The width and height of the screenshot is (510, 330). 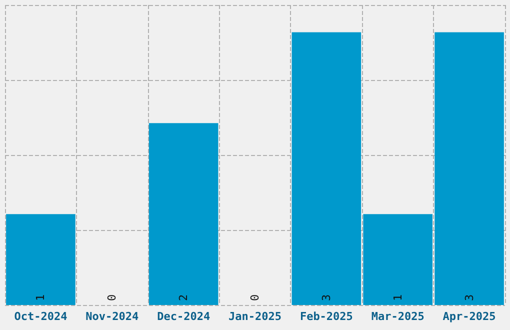 What do you see at coordinates (113, 316) in the screenshot?
I see `x-tick-label: Nov-2024` at bounding box center [113, 316].